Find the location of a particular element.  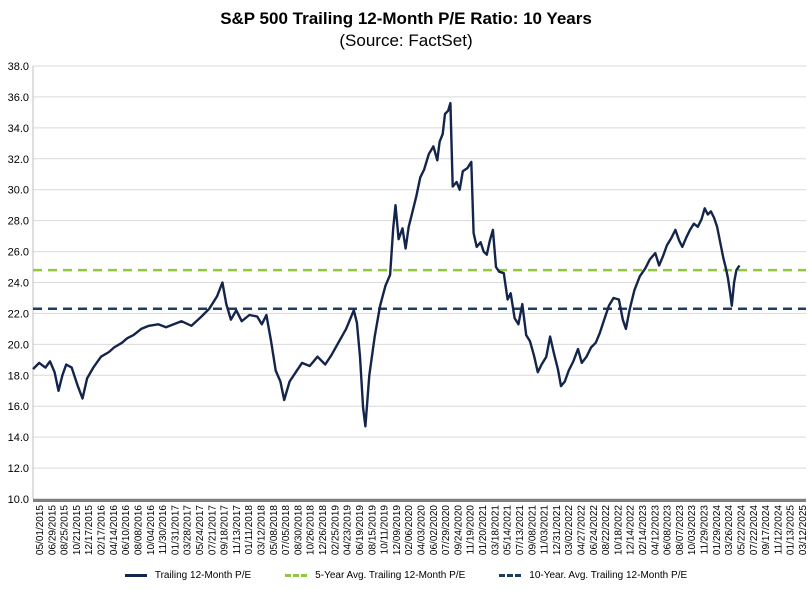

x-tick-label: 09/08/2021 is located at coordinates (532, 530).